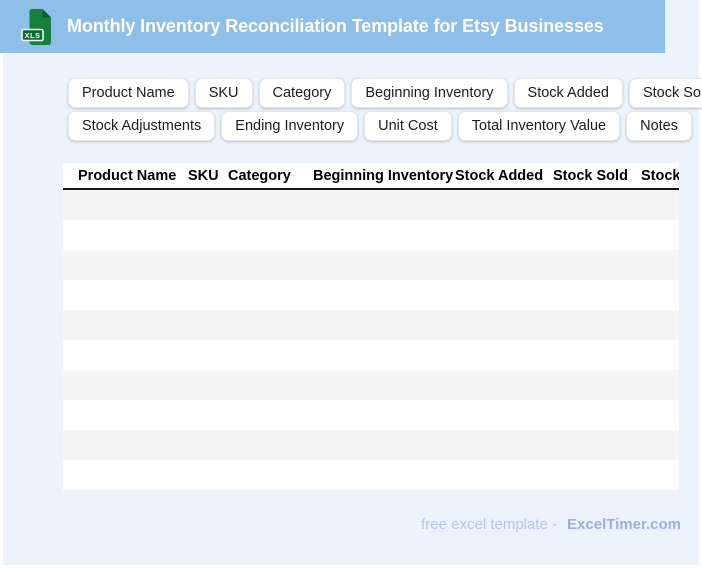  Describe the element at coordinates (659, 126) in the screenshot. I see `chip-notes: Notes` at that location.